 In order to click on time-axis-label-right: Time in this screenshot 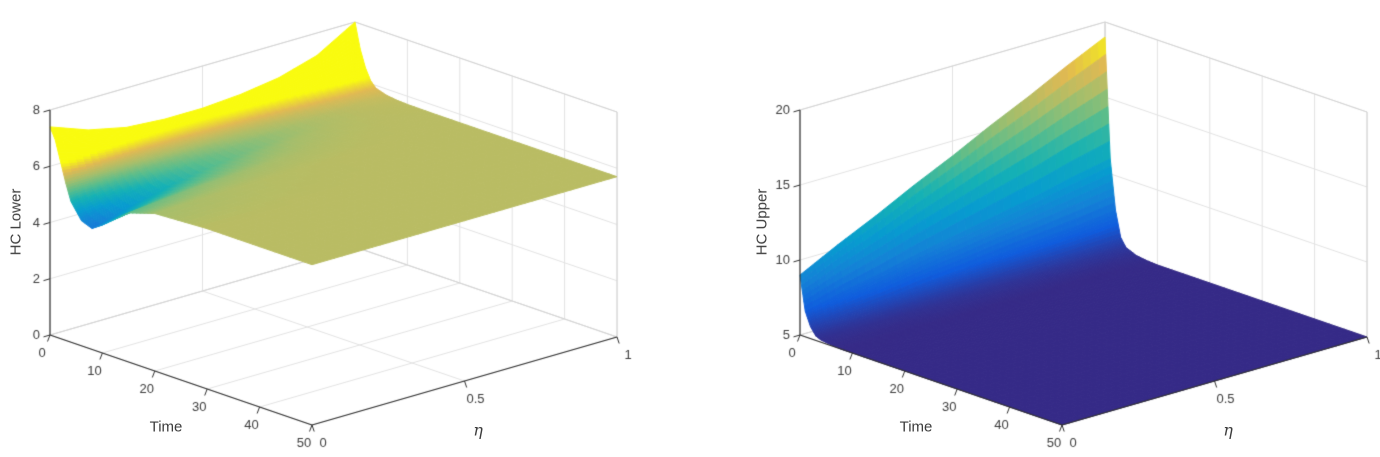, I will do `click(916, 427)`.